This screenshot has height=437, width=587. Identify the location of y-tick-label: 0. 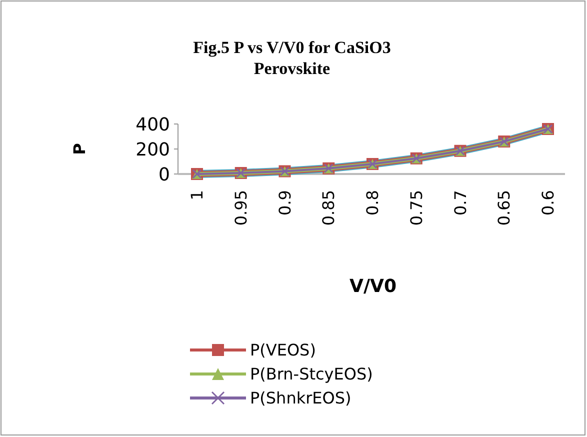
(164, 175).